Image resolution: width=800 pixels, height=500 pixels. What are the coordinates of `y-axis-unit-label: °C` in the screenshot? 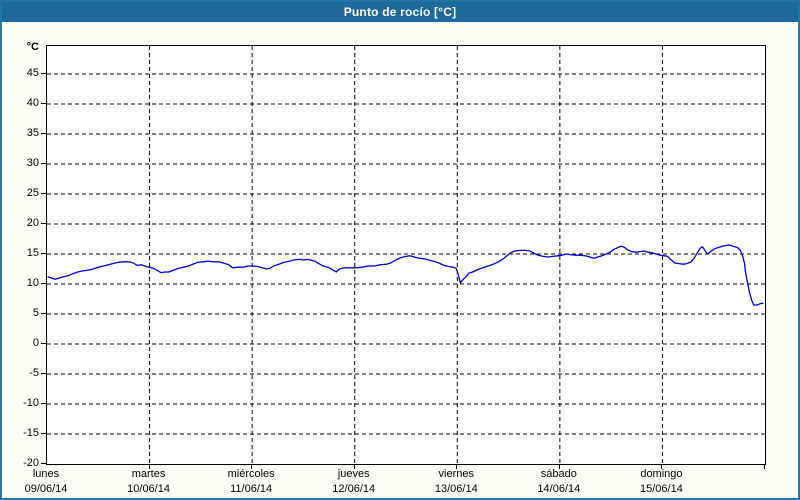 It's located at (32, 47).